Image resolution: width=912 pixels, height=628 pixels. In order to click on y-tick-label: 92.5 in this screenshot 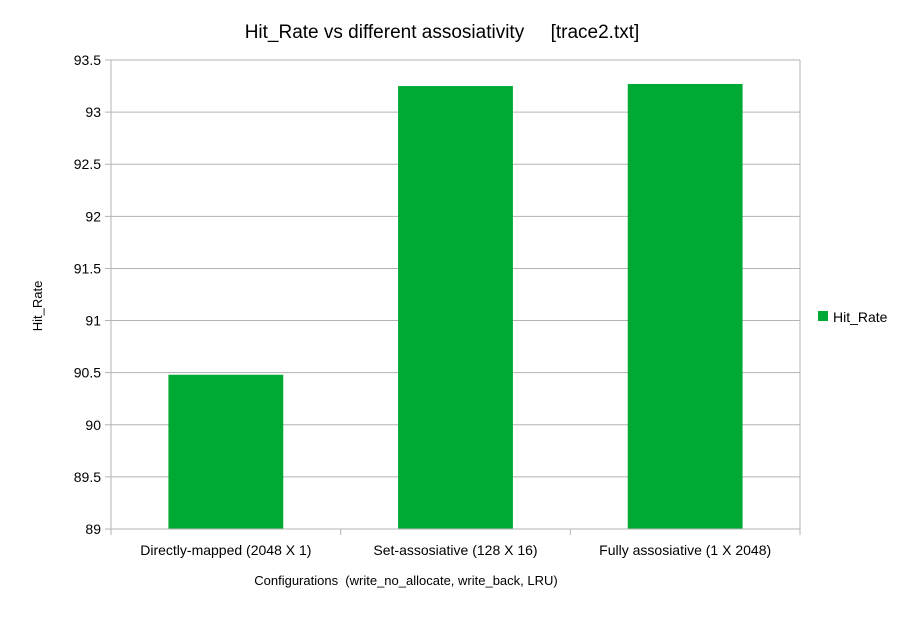, I will do `click(87, 164)`.